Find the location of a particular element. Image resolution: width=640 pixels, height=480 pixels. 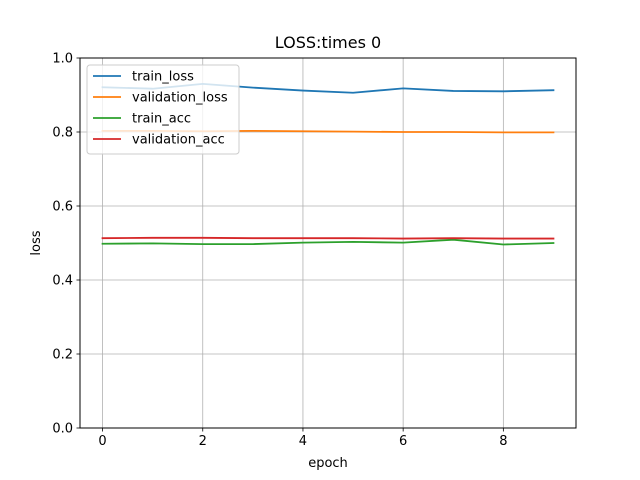

y-tick-label: 1.0 is located at coordinates (62, 59).